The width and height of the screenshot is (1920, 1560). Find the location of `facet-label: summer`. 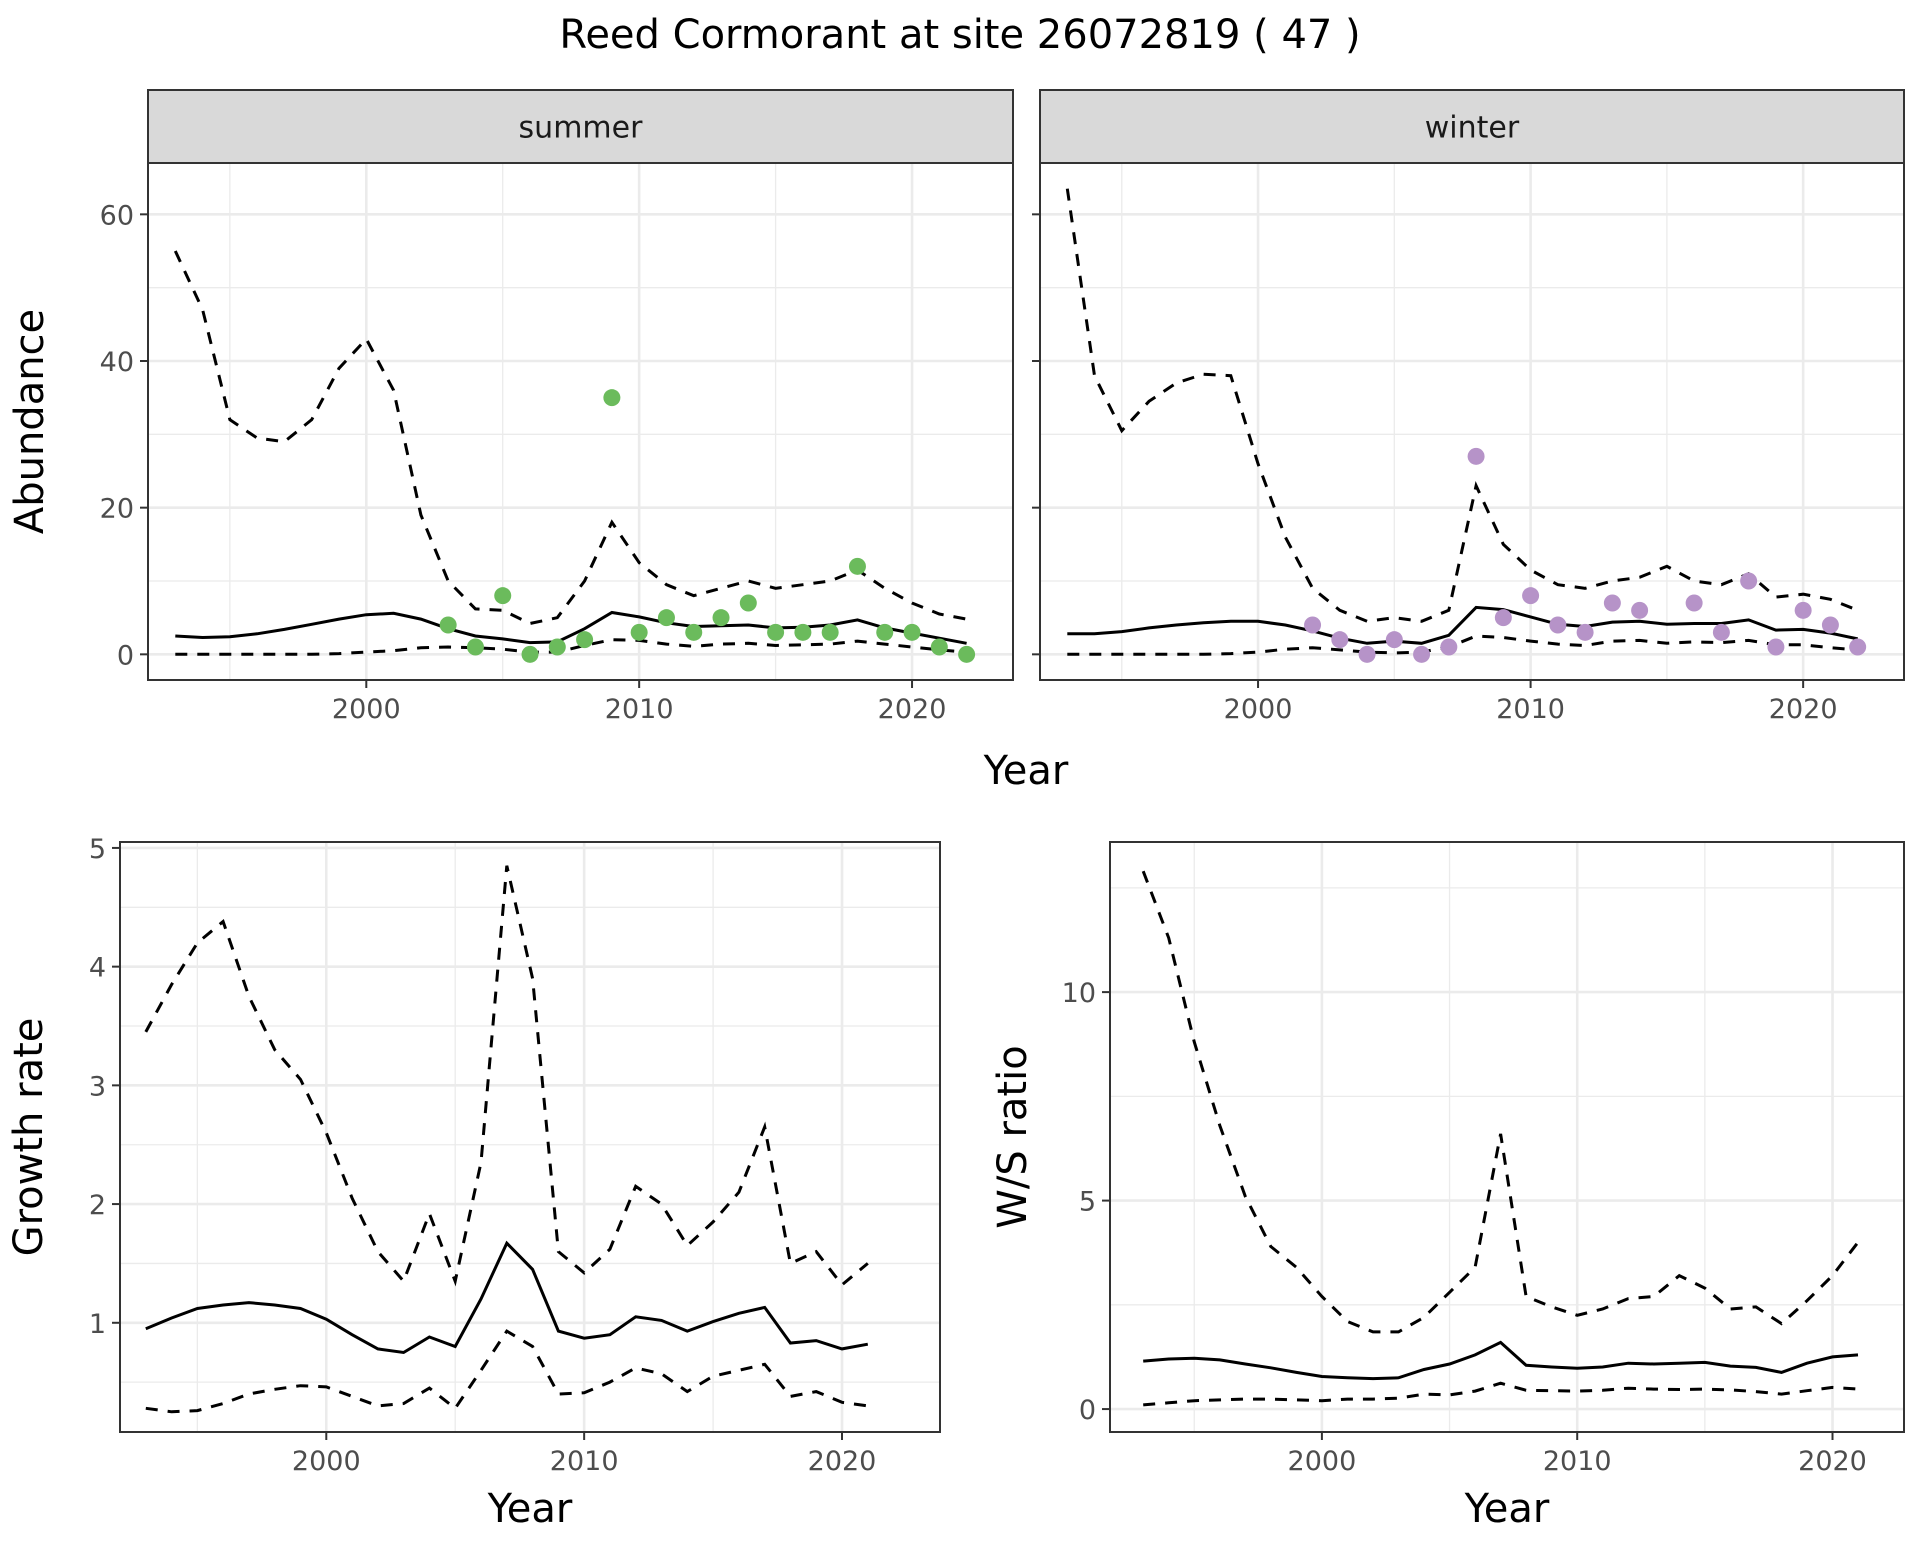

facet-label: summer is located at coordinates (581, 128).